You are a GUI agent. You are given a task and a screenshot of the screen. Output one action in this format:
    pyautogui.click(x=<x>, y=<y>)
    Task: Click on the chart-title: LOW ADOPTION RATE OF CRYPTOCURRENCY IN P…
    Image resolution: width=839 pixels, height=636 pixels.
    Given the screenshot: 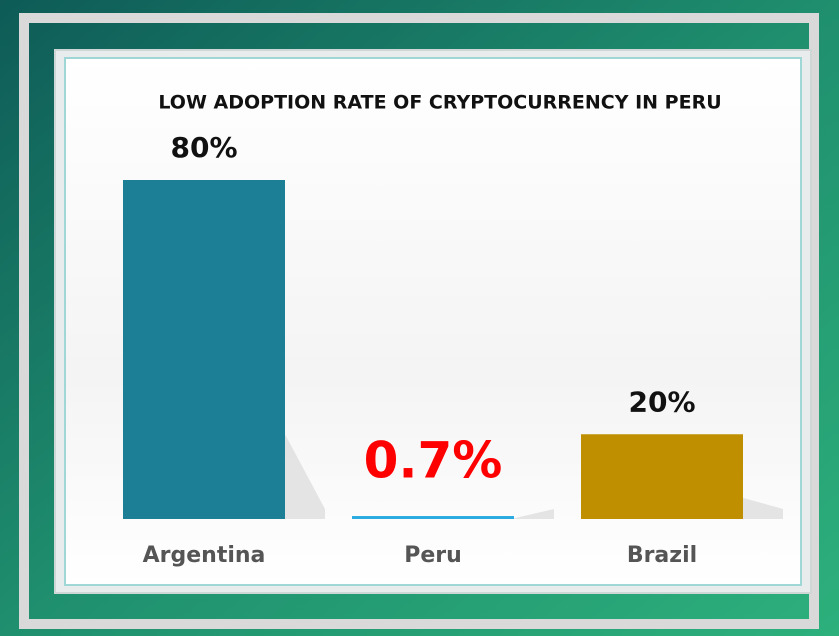 What is the action you would take?
    pyautogui.click(x=439, y=103)
    